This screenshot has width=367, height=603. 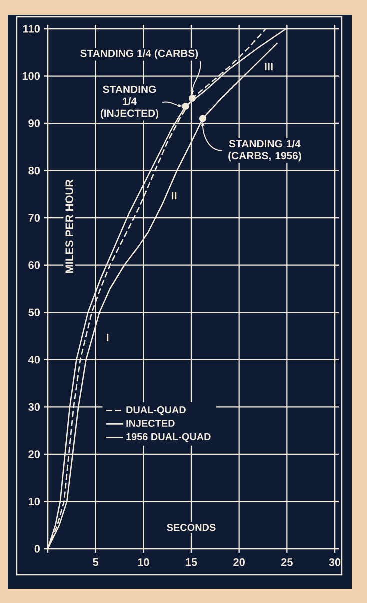 What do you see at coordinates (34, 124) in the screenshot?
I see `y-tick-label: 90` at bounding box center [34, 124].